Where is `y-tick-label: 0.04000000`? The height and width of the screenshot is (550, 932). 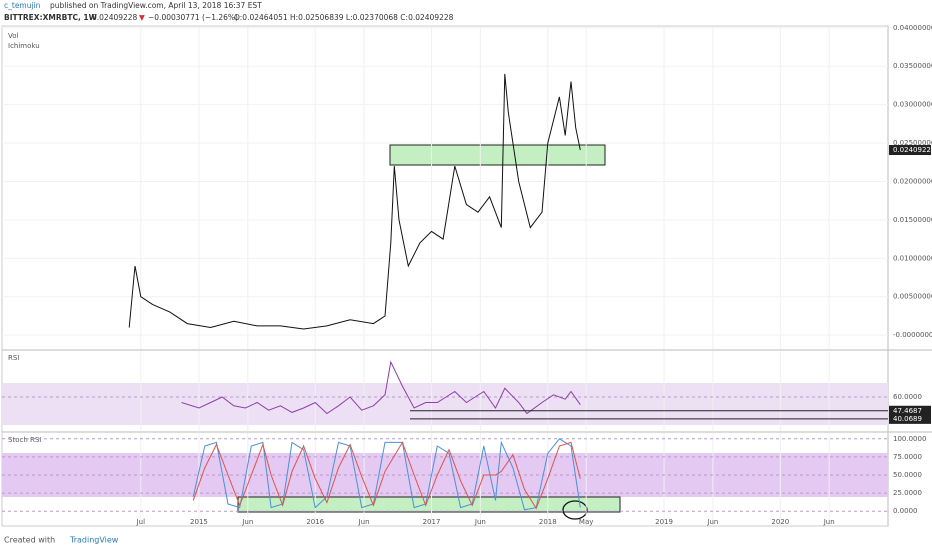
y-tick-label: 0.04000000 is located at coordinates (912, 28).